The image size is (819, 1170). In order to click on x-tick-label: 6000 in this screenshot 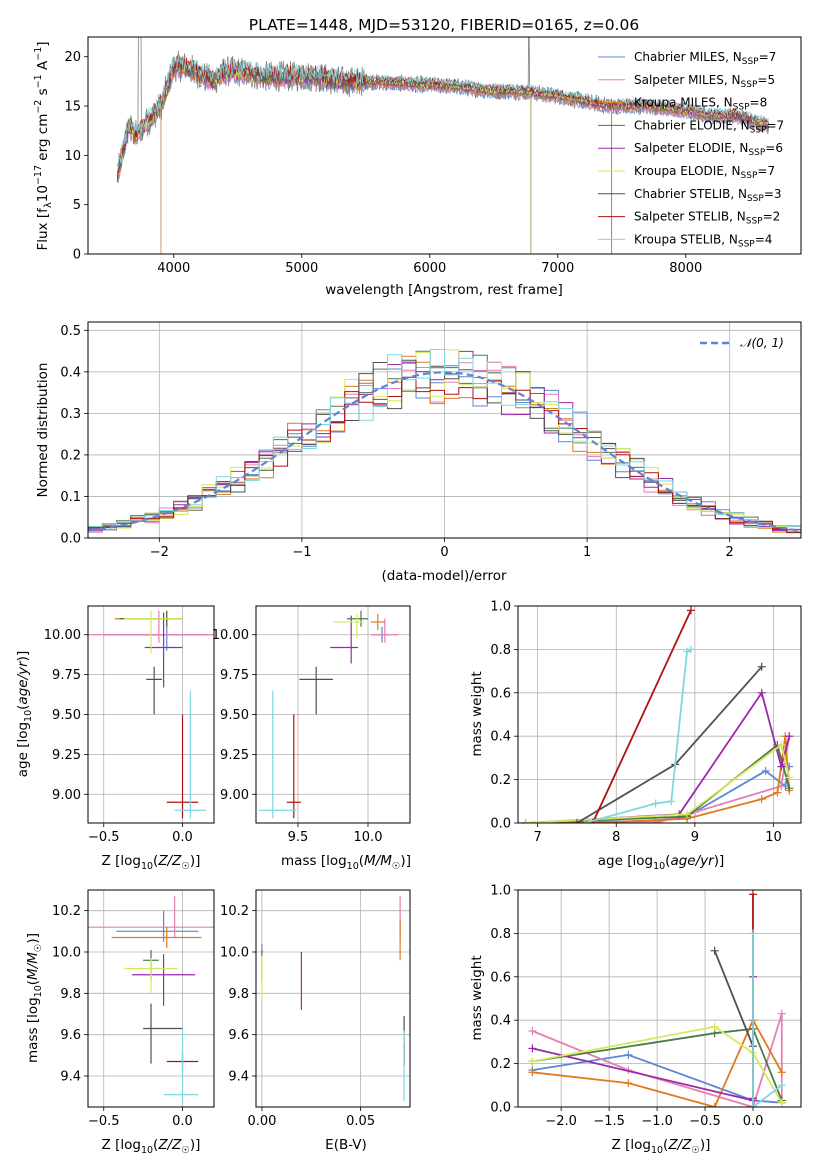, I will do `click(429, 268)`.